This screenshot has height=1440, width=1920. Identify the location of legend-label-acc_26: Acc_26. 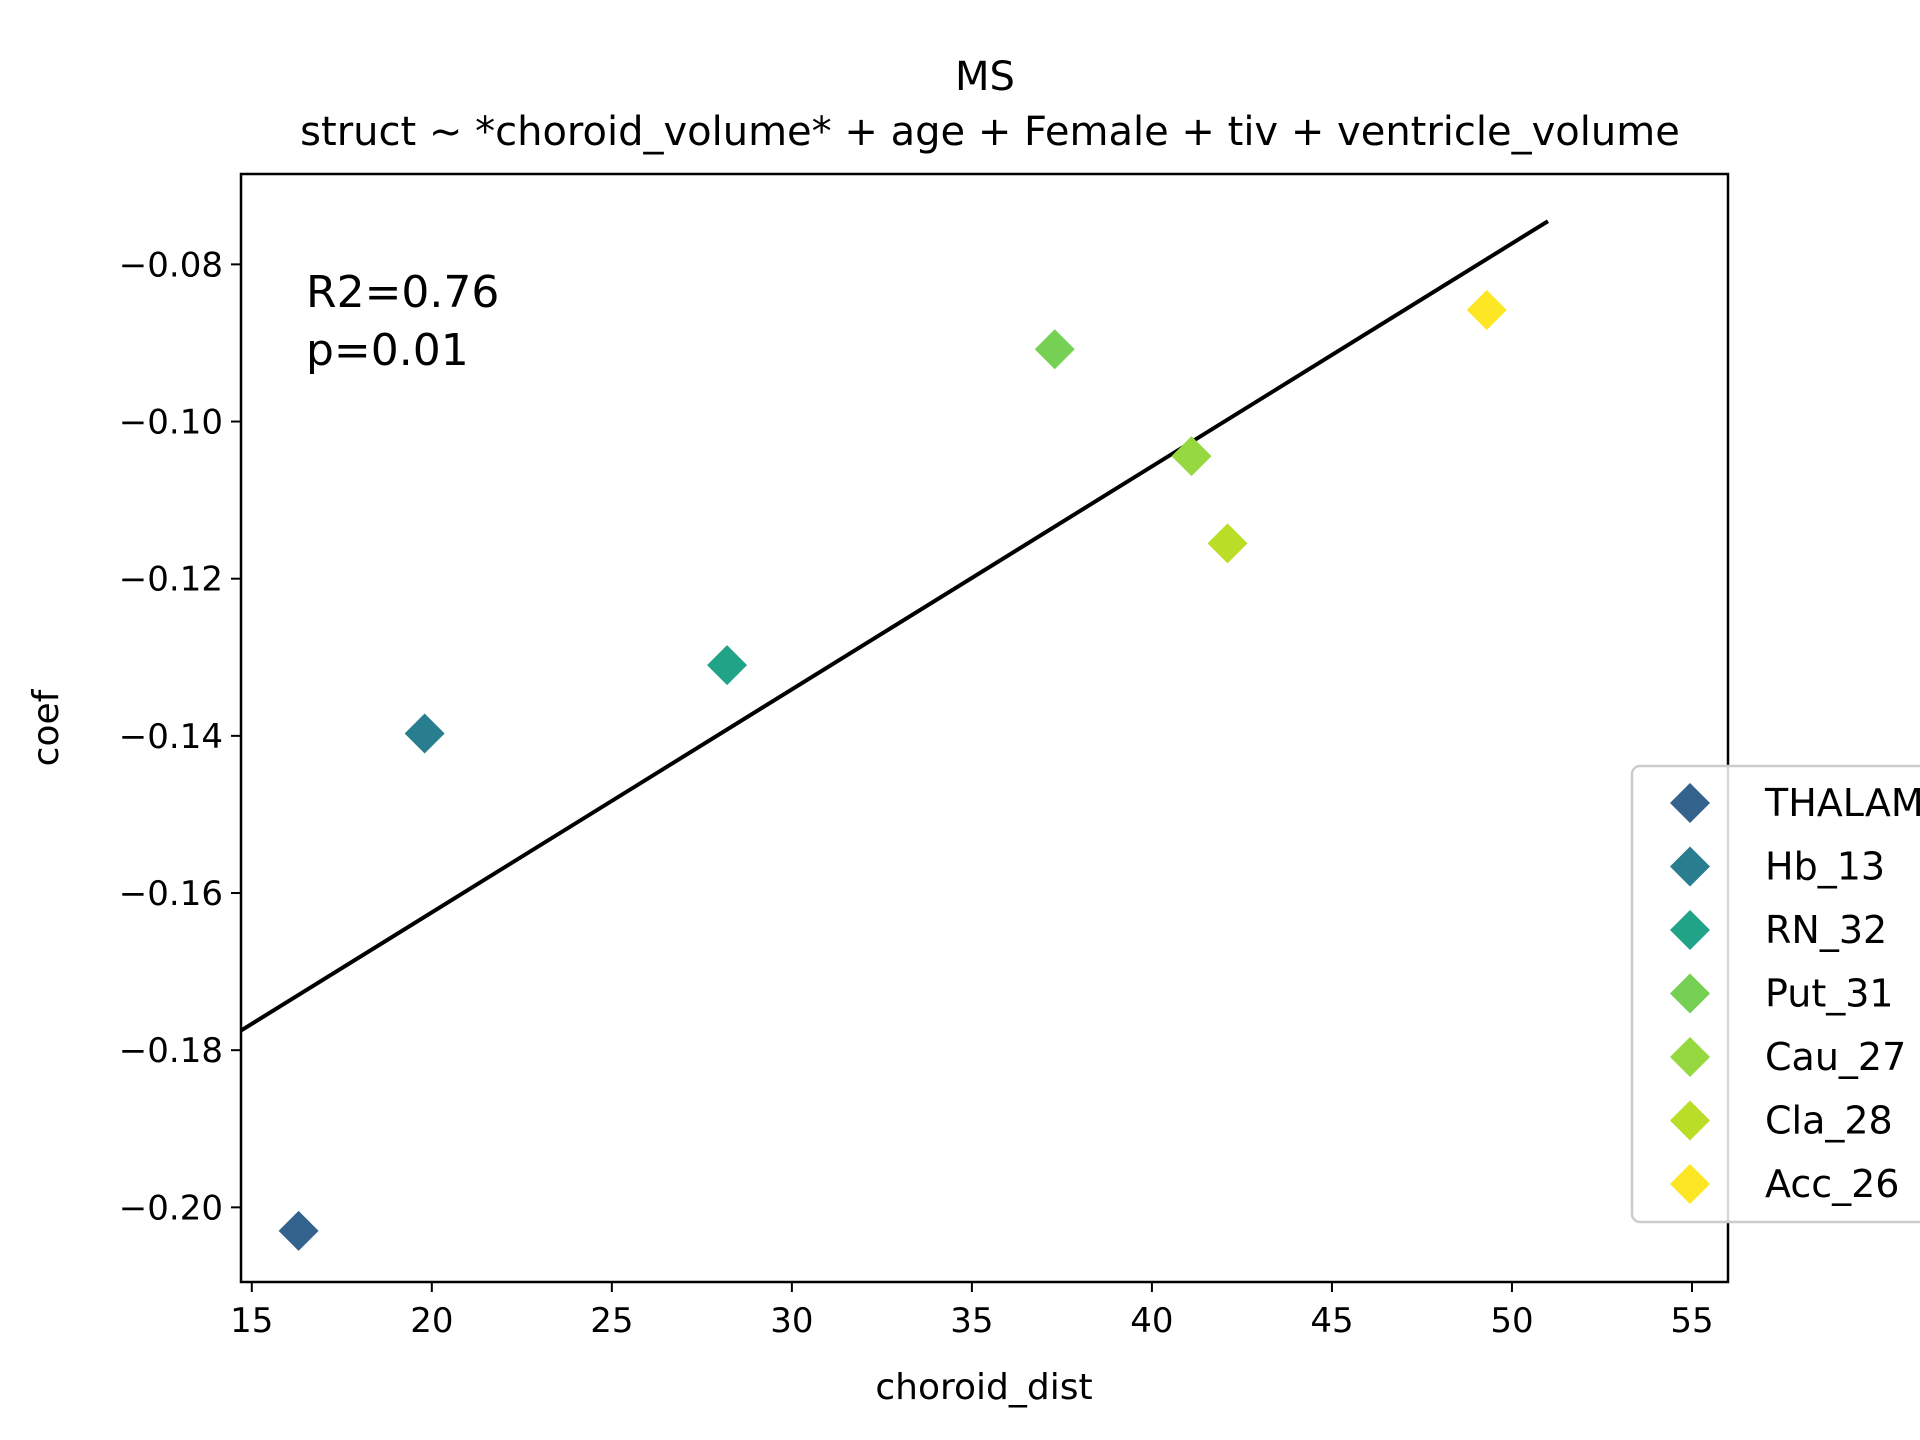
(1832, 1184).